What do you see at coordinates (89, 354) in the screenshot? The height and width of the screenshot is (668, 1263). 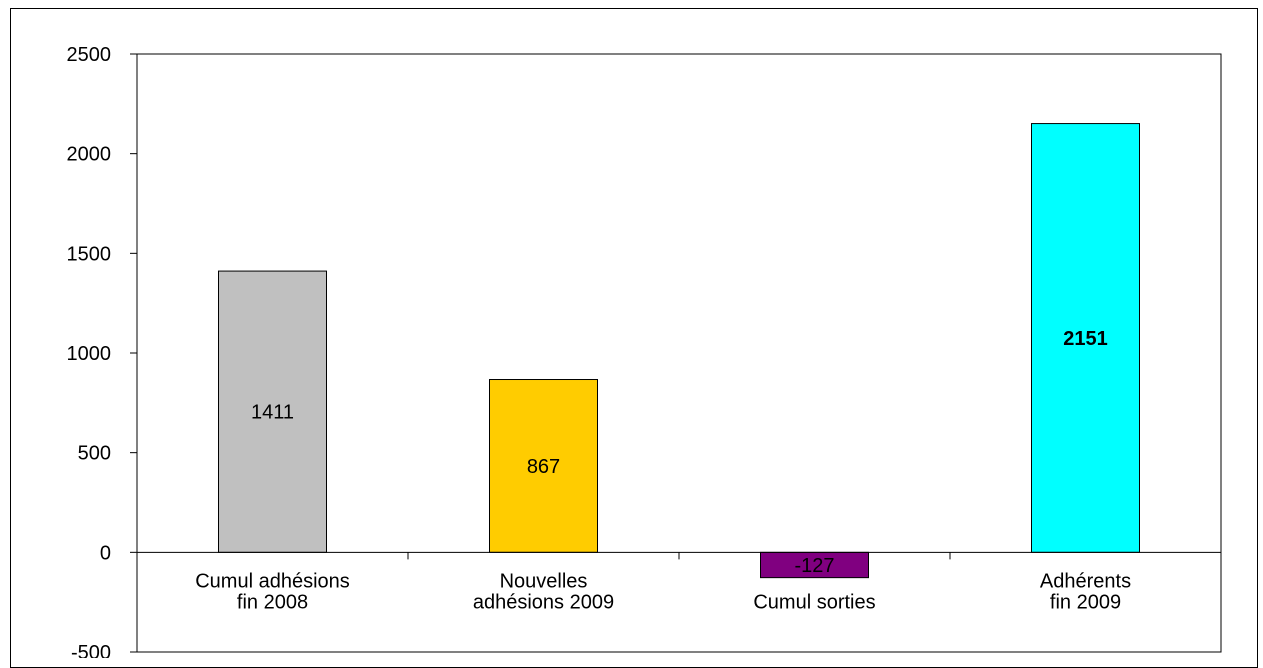 I see `y-tick-label: 1000` at bounding box center [89, 354].